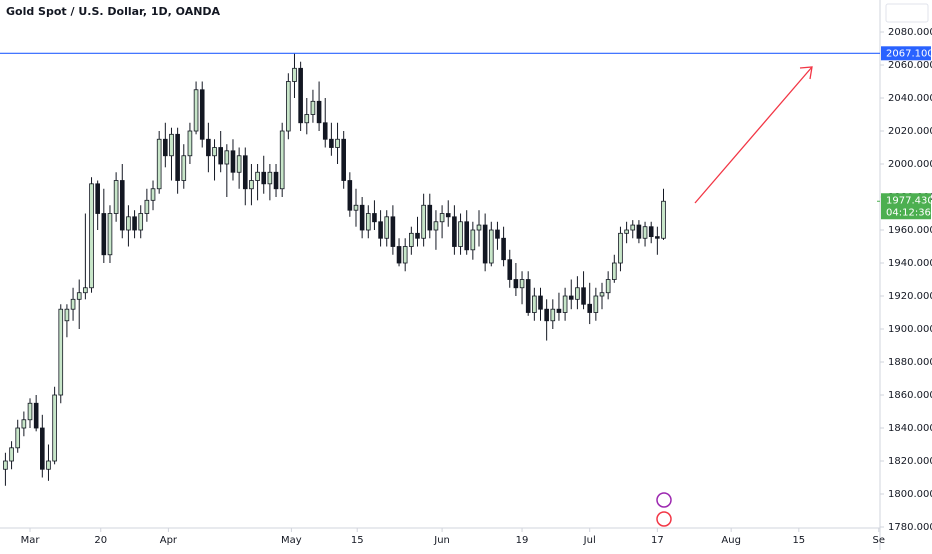  What do you see at coordinates (169, 540) in the screenshot?
I see `x-tick-label: Apr` at bounding box center [169, 540].